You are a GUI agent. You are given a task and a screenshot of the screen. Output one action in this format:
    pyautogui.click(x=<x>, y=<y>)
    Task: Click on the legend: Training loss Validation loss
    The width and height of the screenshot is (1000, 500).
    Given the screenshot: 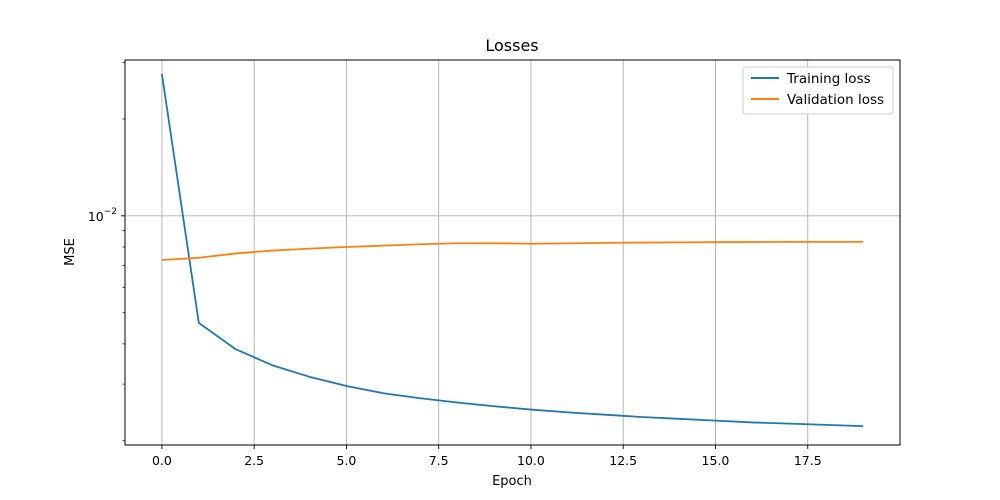 What is the action you would take?
    pyautogui.click(x=818, y=90)
    